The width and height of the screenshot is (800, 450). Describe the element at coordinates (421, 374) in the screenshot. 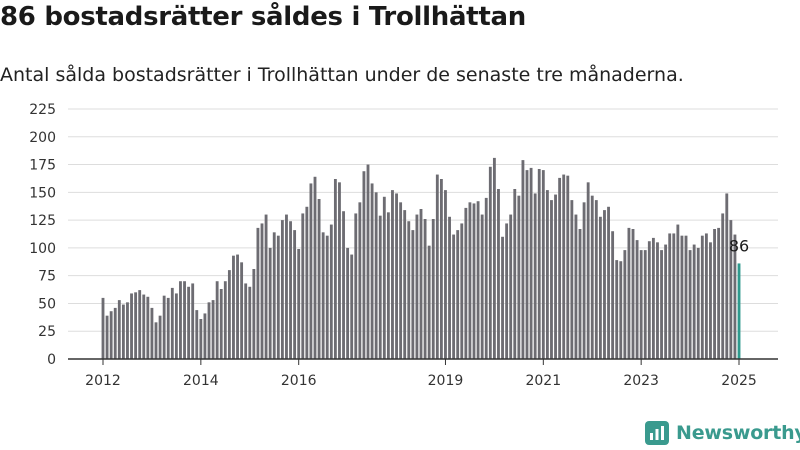

I see `x-axis: 2012 2014 2016 2019 2021 2023 2025` at that location.